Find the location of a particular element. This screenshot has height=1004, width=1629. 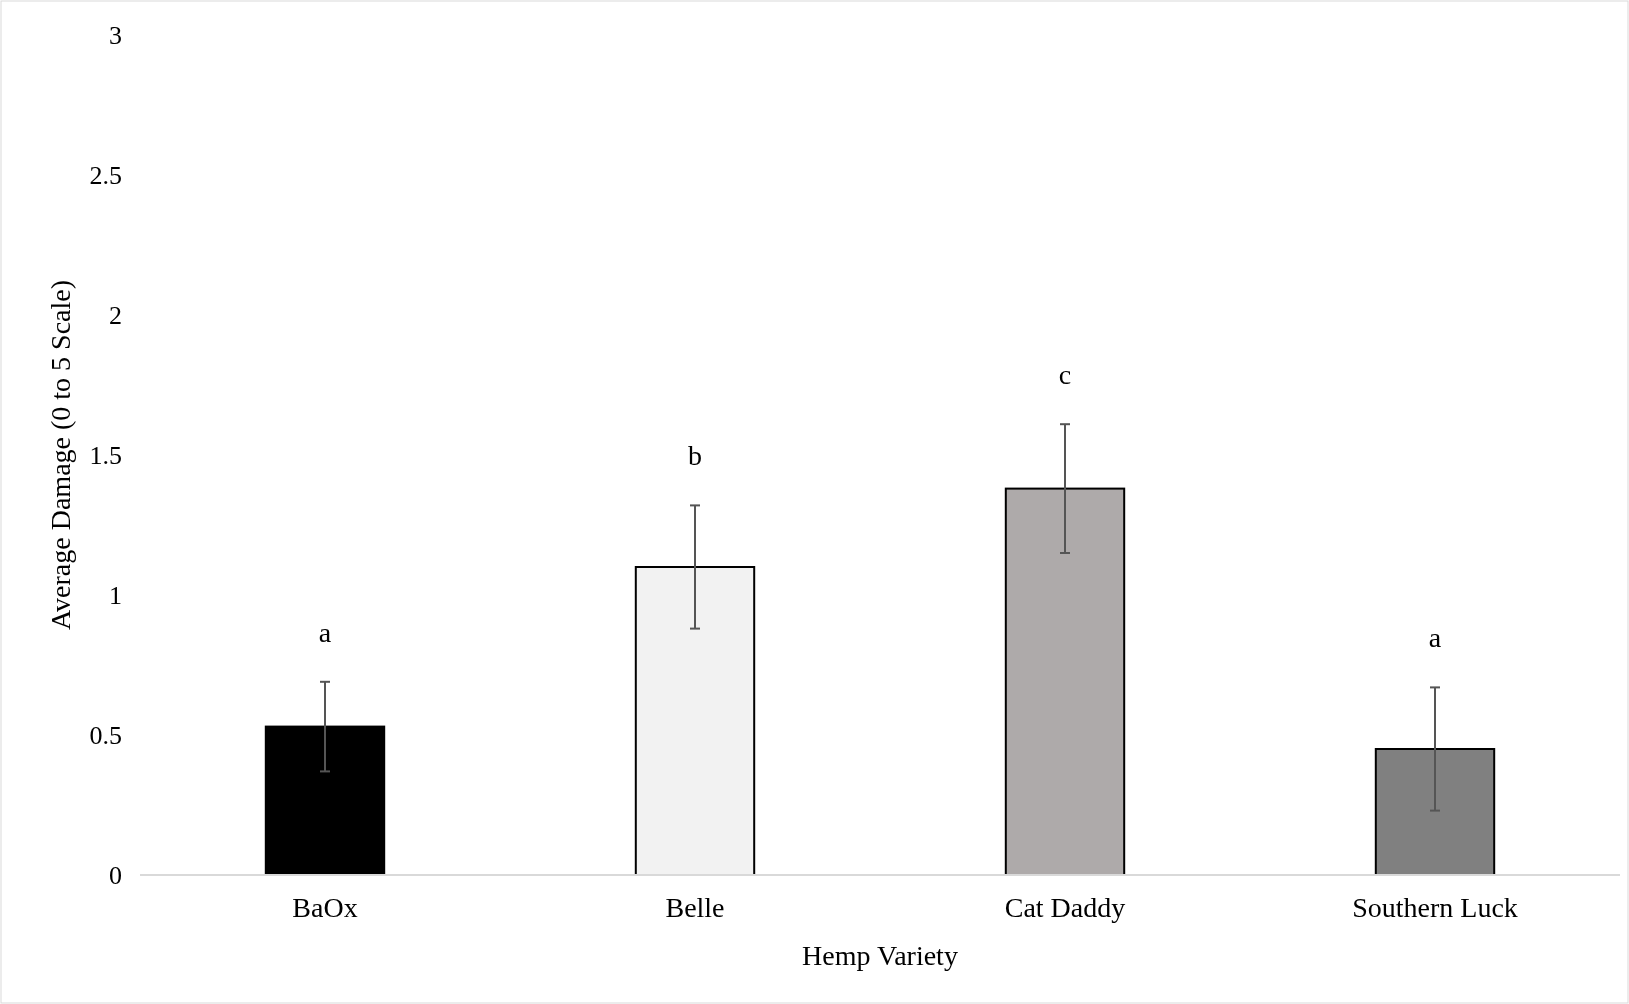

x-tick-label: Cat Daddy is located at coordinates (1065, 907).